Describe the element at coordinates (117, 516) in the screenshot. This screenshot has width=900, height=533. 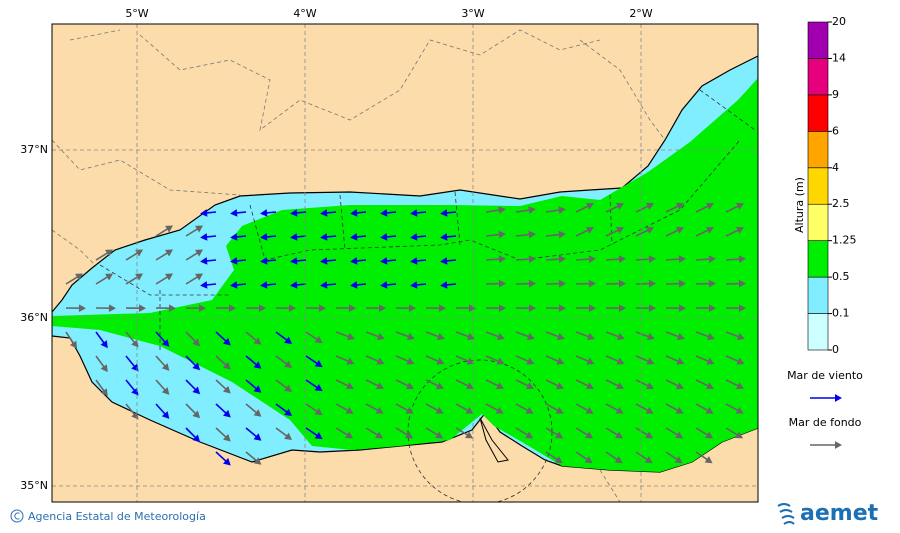
I see `credit: Agencia Estatal de Meteorología` at that location.